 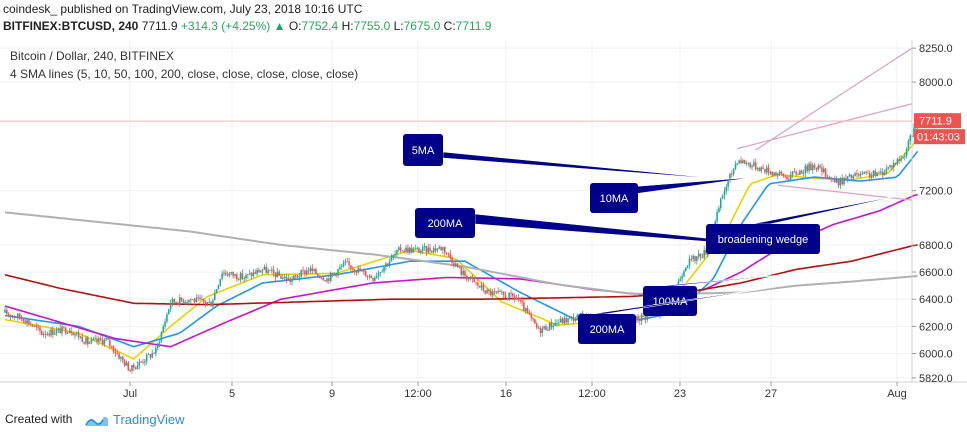 What do you see at coordinates (936, 83) in the screenshot?
I see `price-tick-label: 8000.0` at bounding box center [936, 83].